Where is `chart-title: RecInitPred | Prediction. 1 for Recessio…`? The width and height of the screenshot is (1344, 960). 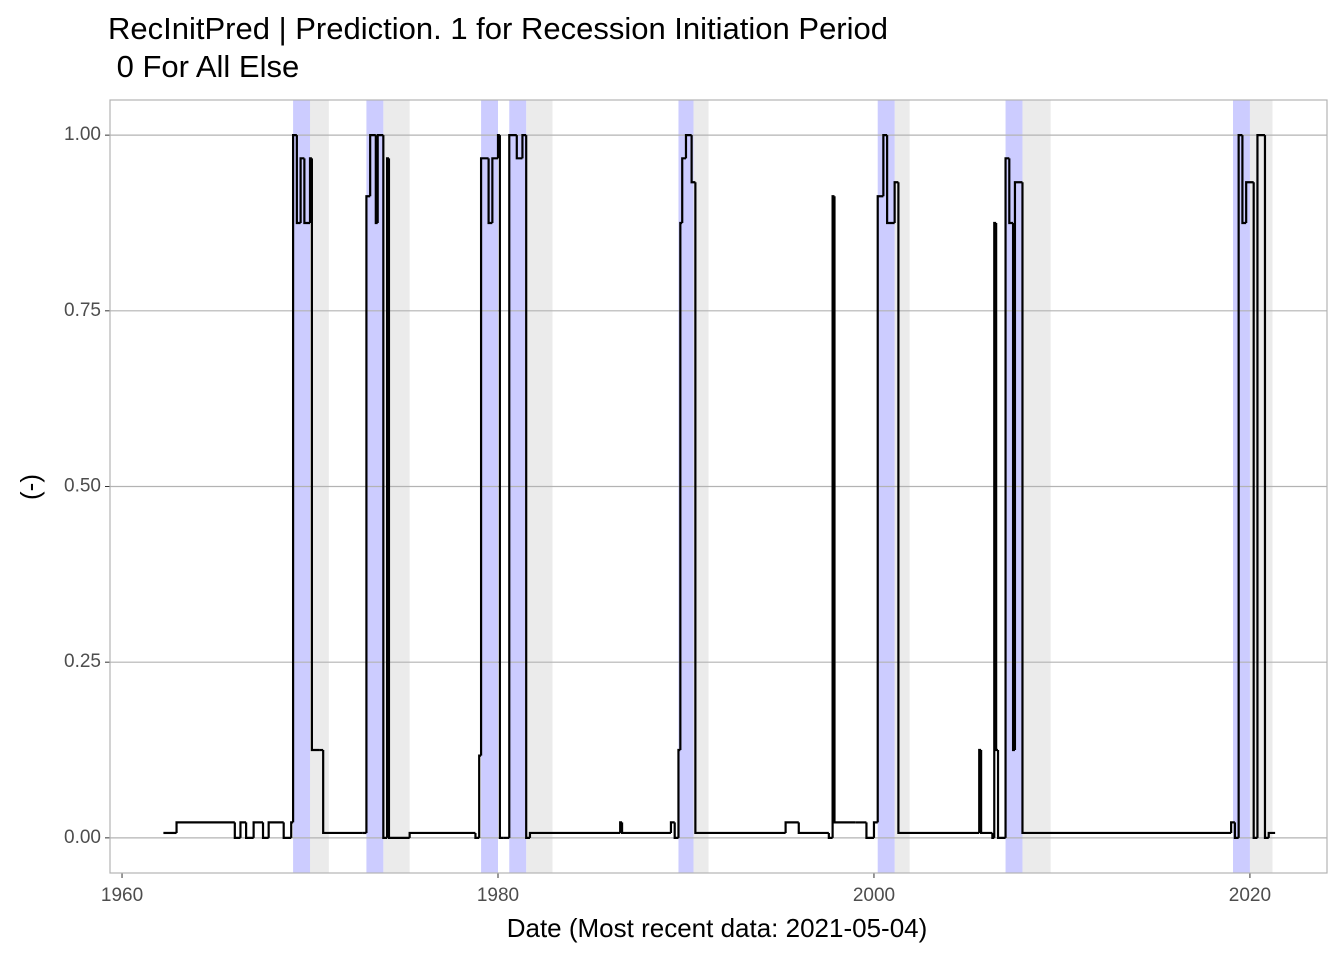 chart-title: RecInitPred | Prediction. 1 for Recessio… is located at coordinates (498, 47).